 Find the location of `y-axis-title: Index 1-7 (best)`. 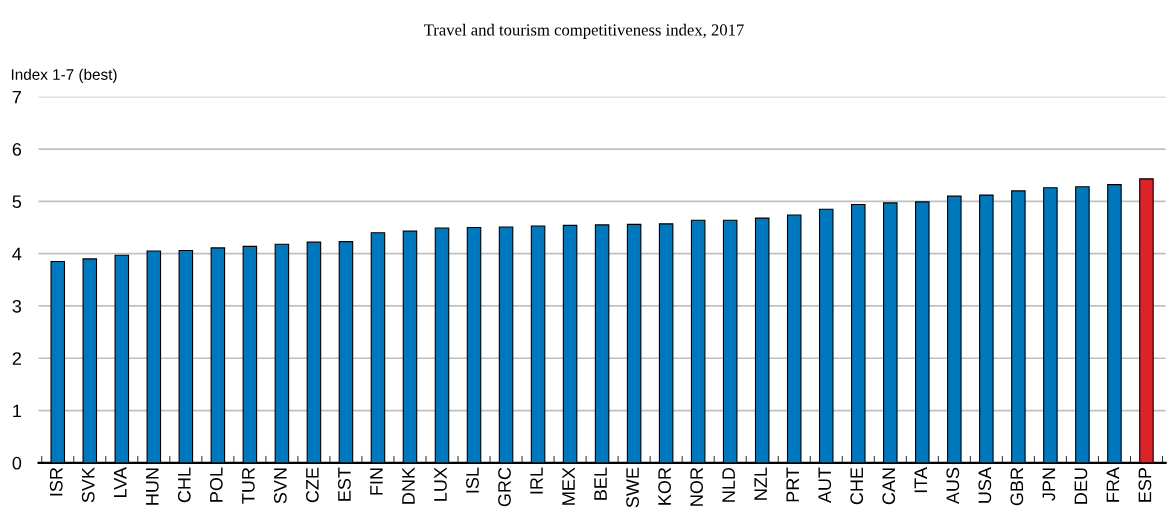

y-axis-title: Index 1-7 (best) is located at coordinates (64, 75).